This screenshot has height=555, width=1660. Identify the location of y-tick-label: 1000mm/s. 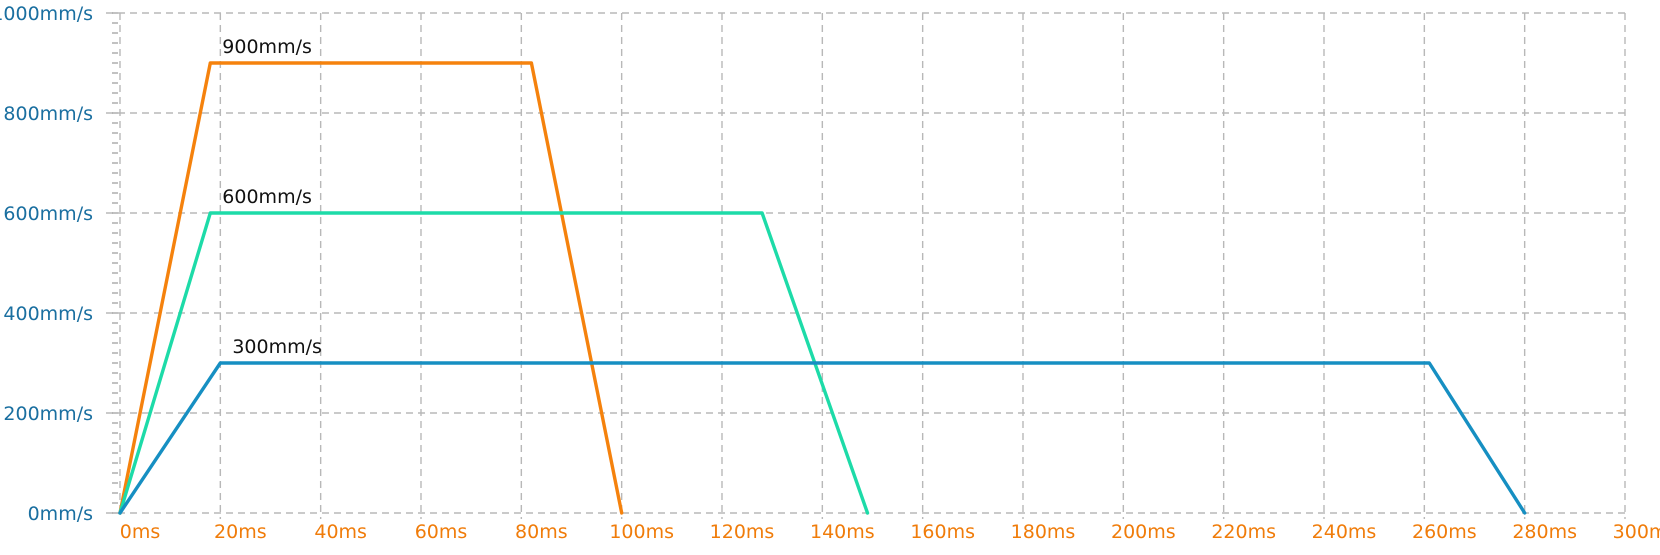
(46, 14).